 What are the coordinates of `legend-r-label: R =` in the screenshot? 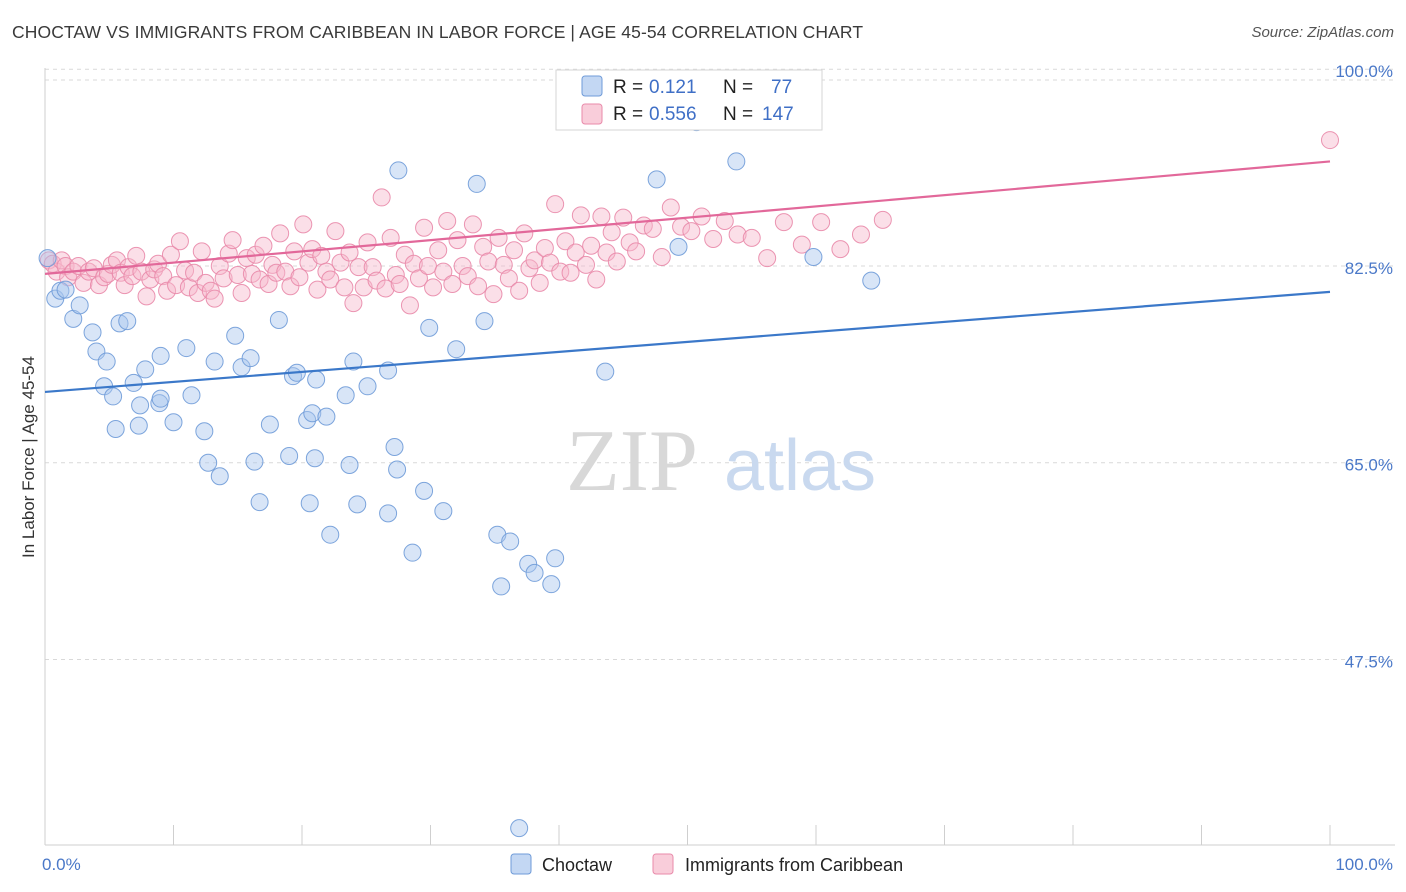 It's located at (628, 114).